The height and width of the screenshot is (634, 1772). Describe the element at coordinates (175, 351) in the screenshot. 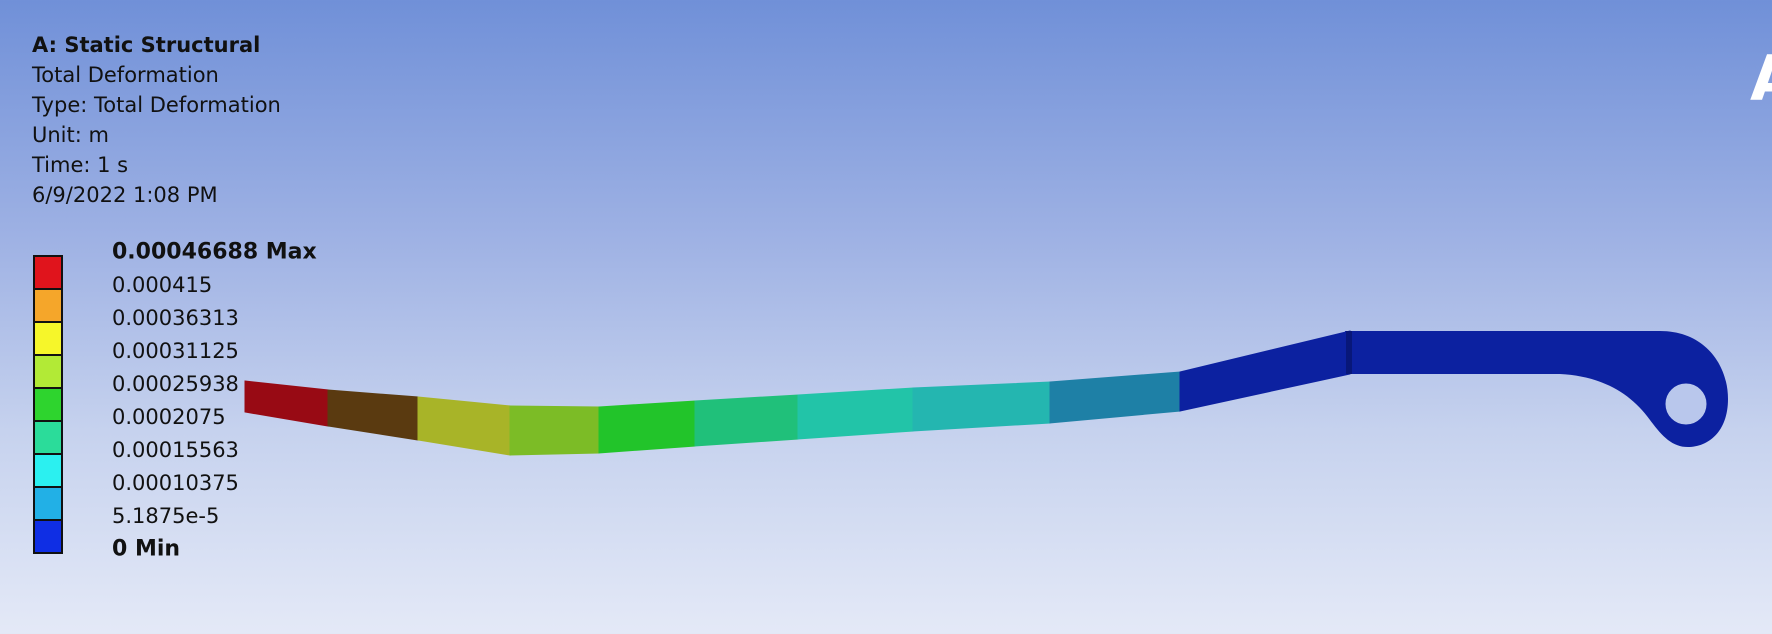

I see `legend-label-3: 0.00031125` at that location.